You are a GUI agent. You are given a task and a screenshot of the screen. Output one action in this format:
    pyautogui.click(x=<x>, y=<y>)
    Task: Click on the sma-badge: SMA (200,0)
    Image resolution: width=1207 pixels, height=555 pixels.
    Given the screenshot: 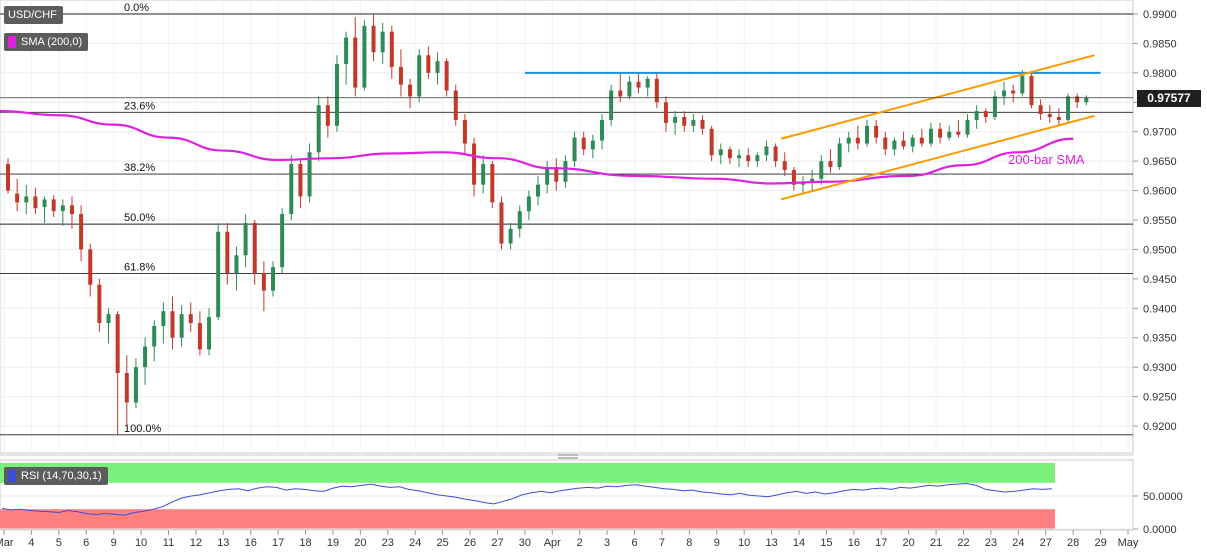 What is the action you would take?
    pyautogui.click(x=46, y=42)
    